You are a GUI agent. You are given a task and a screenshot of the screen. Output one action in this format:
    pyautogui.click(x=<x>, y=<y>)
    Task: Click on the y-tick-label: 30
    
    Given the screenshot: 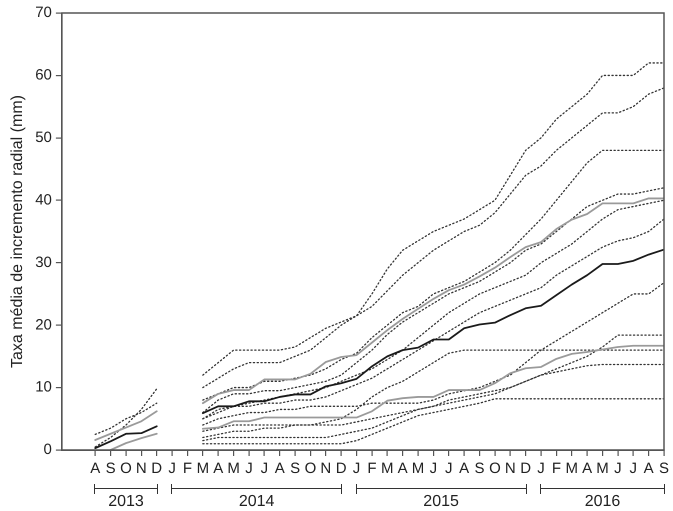 What is the action you would take?
    pyautogui.click(x=43, y=262)
    